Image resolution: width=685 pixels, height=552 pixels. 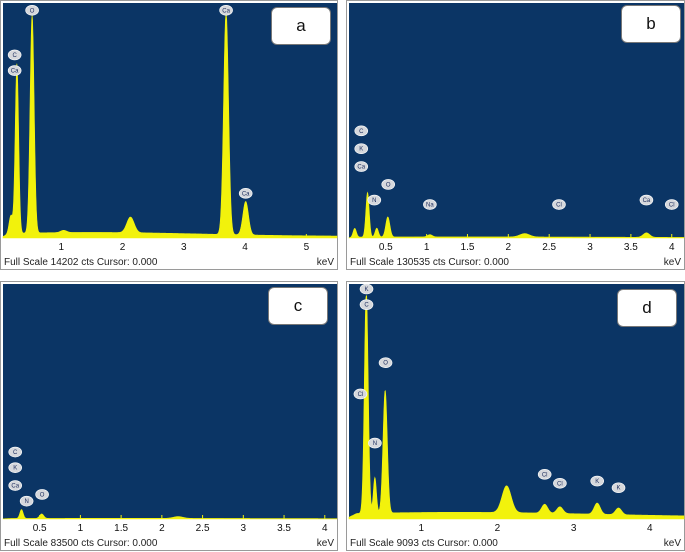 What do you see at coordinates (424, 543) in the screenshot?
I see `footer-text-d: Full Scale 9093 cts Cursor: 0.000` at bounding box center [424, 543].